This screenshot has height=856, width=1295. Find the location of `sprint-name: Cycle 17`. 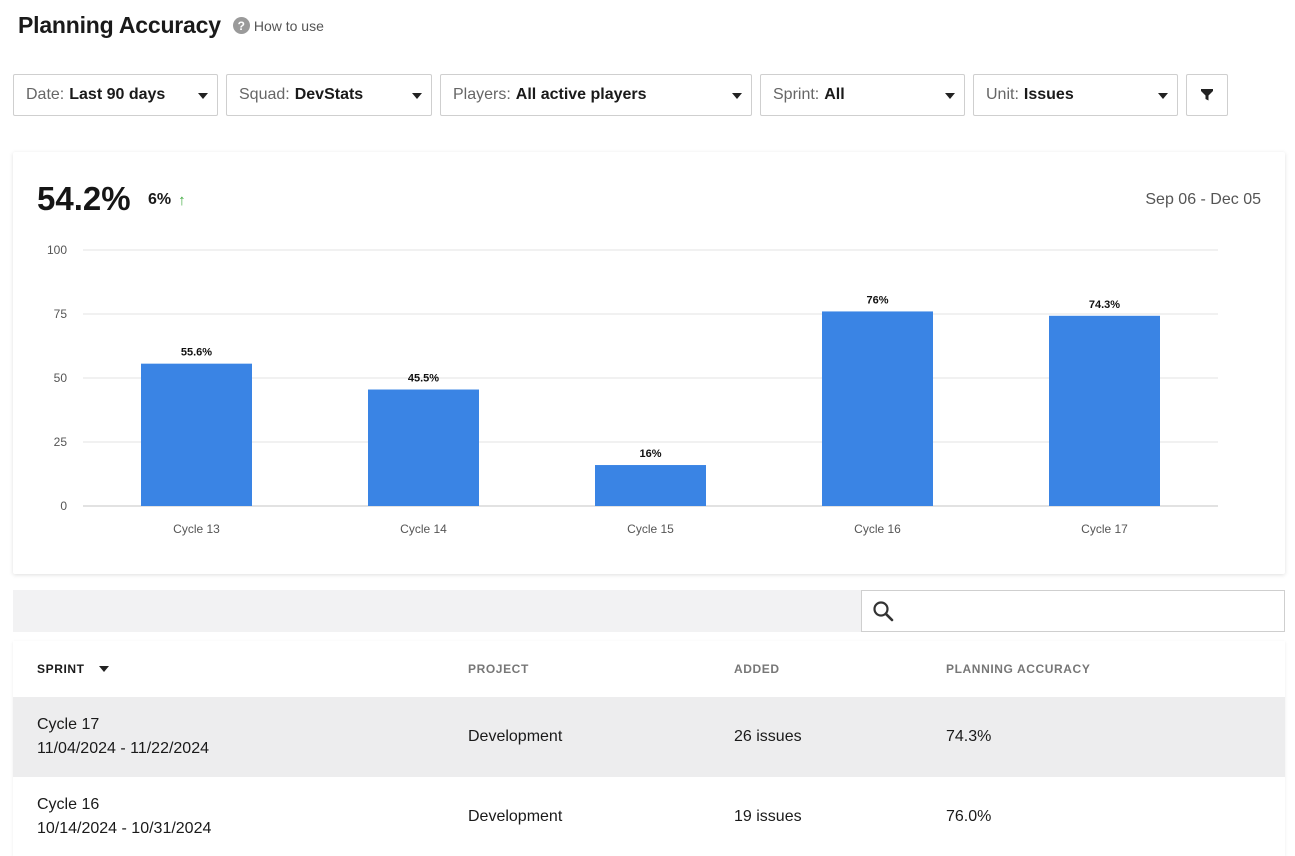

sprint-name: Cycle 17 is located at coordinates (68, 724).